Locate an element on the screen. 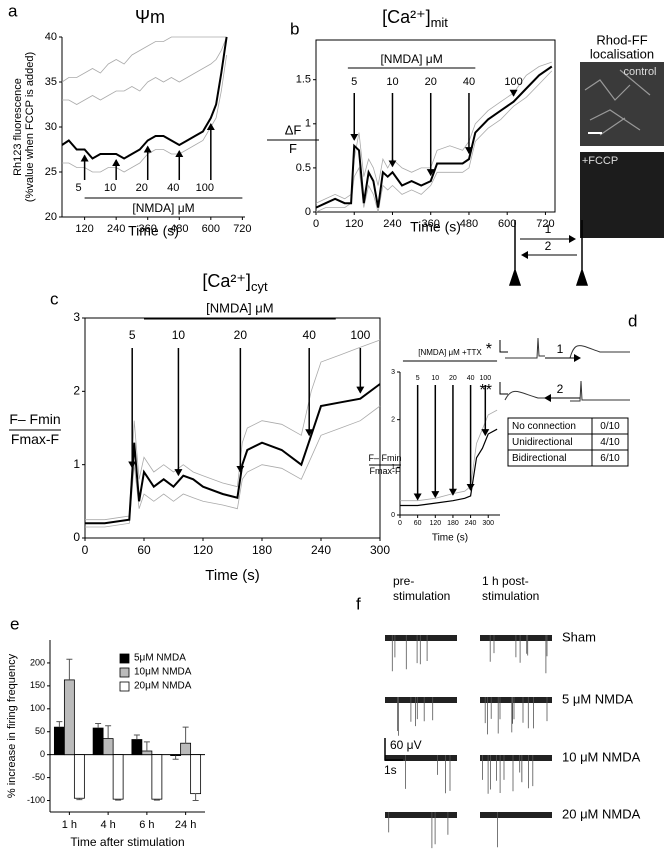  y-tick-label: 35 is located at coordinates (51, 82).